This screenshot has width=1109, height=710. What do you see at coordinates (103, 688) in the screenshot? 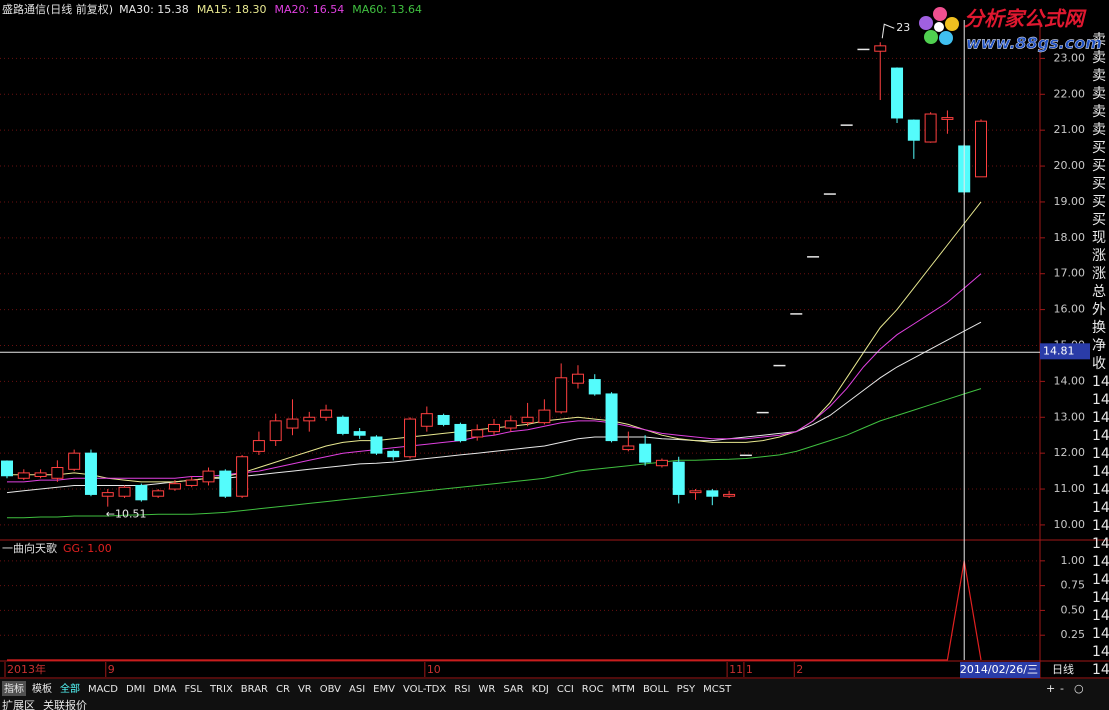
I see `indicator-tab: MACD` at bounding box center [103, 688].